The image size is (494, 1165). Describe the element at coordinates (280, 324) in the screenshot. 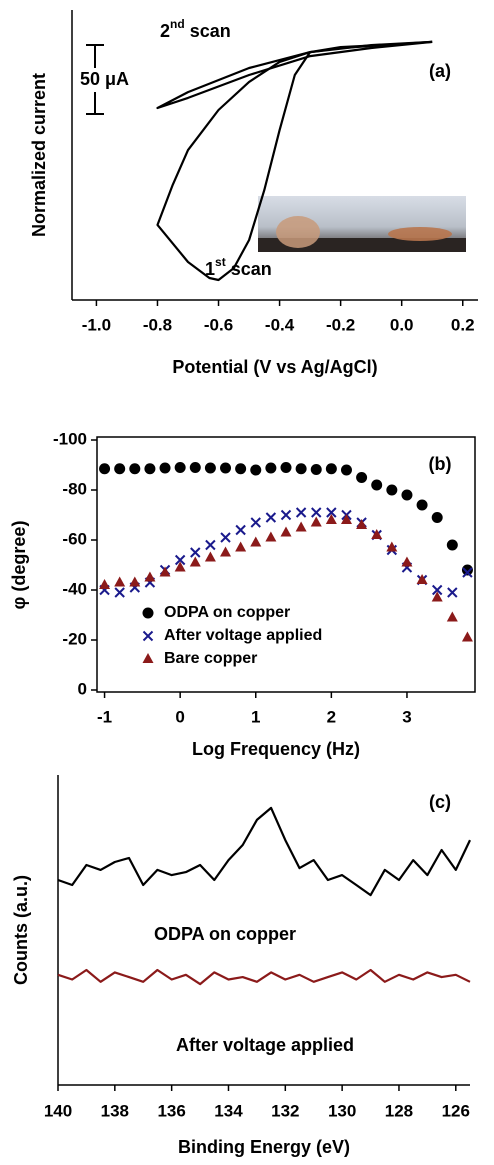

I see `x-tick-label: -0.4` at that location.